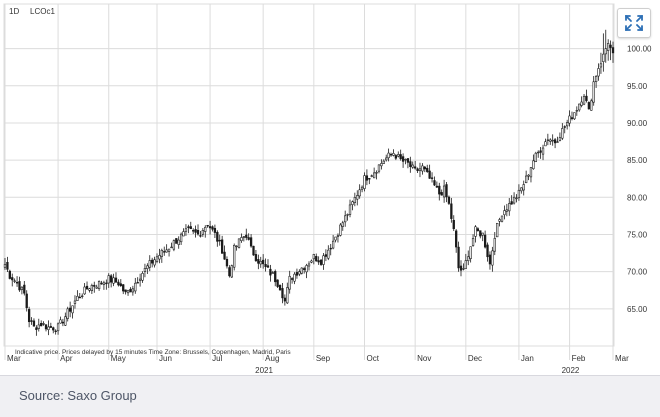 This screenshot has height=417, width=660. What do you see at coordinates (165, 358) in the screenshot?
I see `x-tick-label: Jun` at bounding box center [165, 358].